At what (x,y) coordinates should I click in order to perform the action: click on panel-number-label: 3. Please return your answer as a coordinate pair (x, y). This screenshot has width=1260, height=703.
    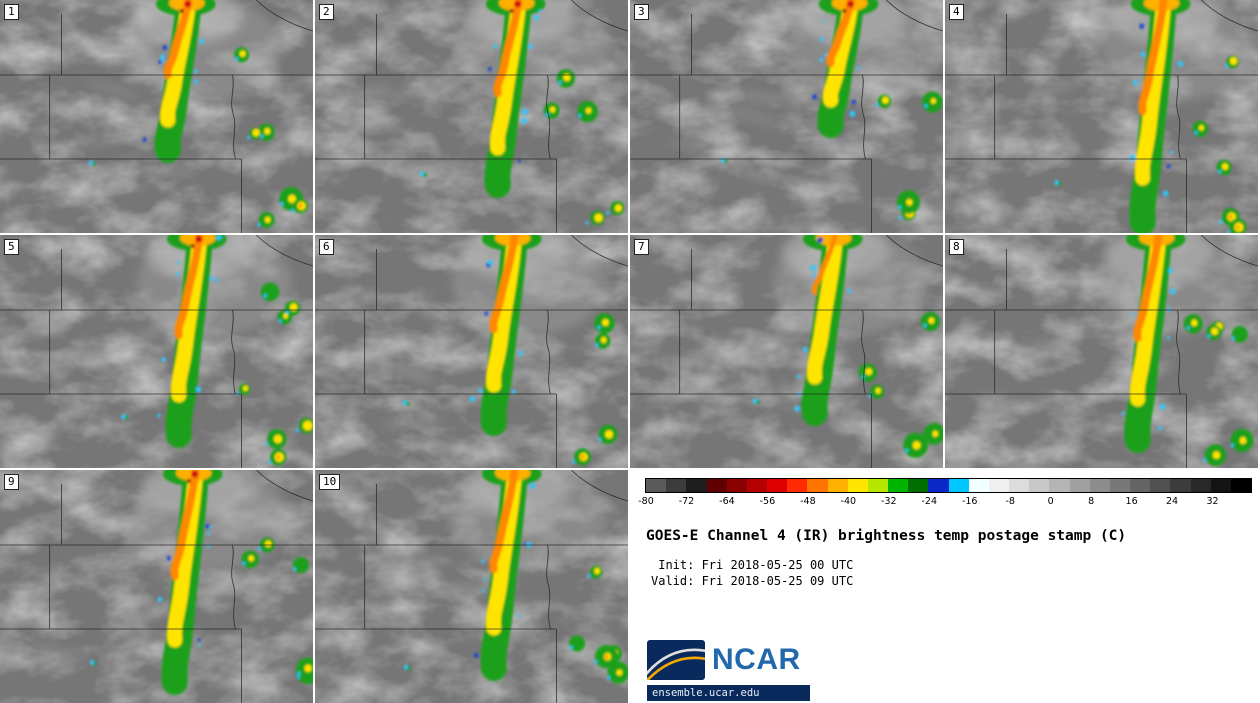
    Looking at the image, I should click on (641, 12).